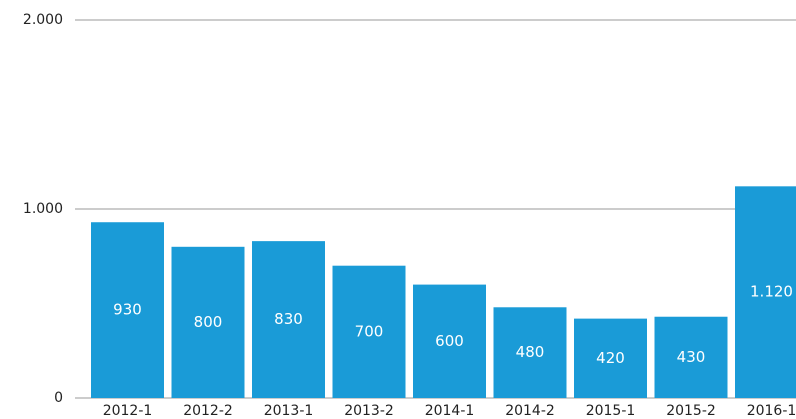 The height and width of the screenshot is (419, 796). Describe the element at coordinates (450, 411) in the screenshot. I see `x-tick-label: 2014-1` at that location.